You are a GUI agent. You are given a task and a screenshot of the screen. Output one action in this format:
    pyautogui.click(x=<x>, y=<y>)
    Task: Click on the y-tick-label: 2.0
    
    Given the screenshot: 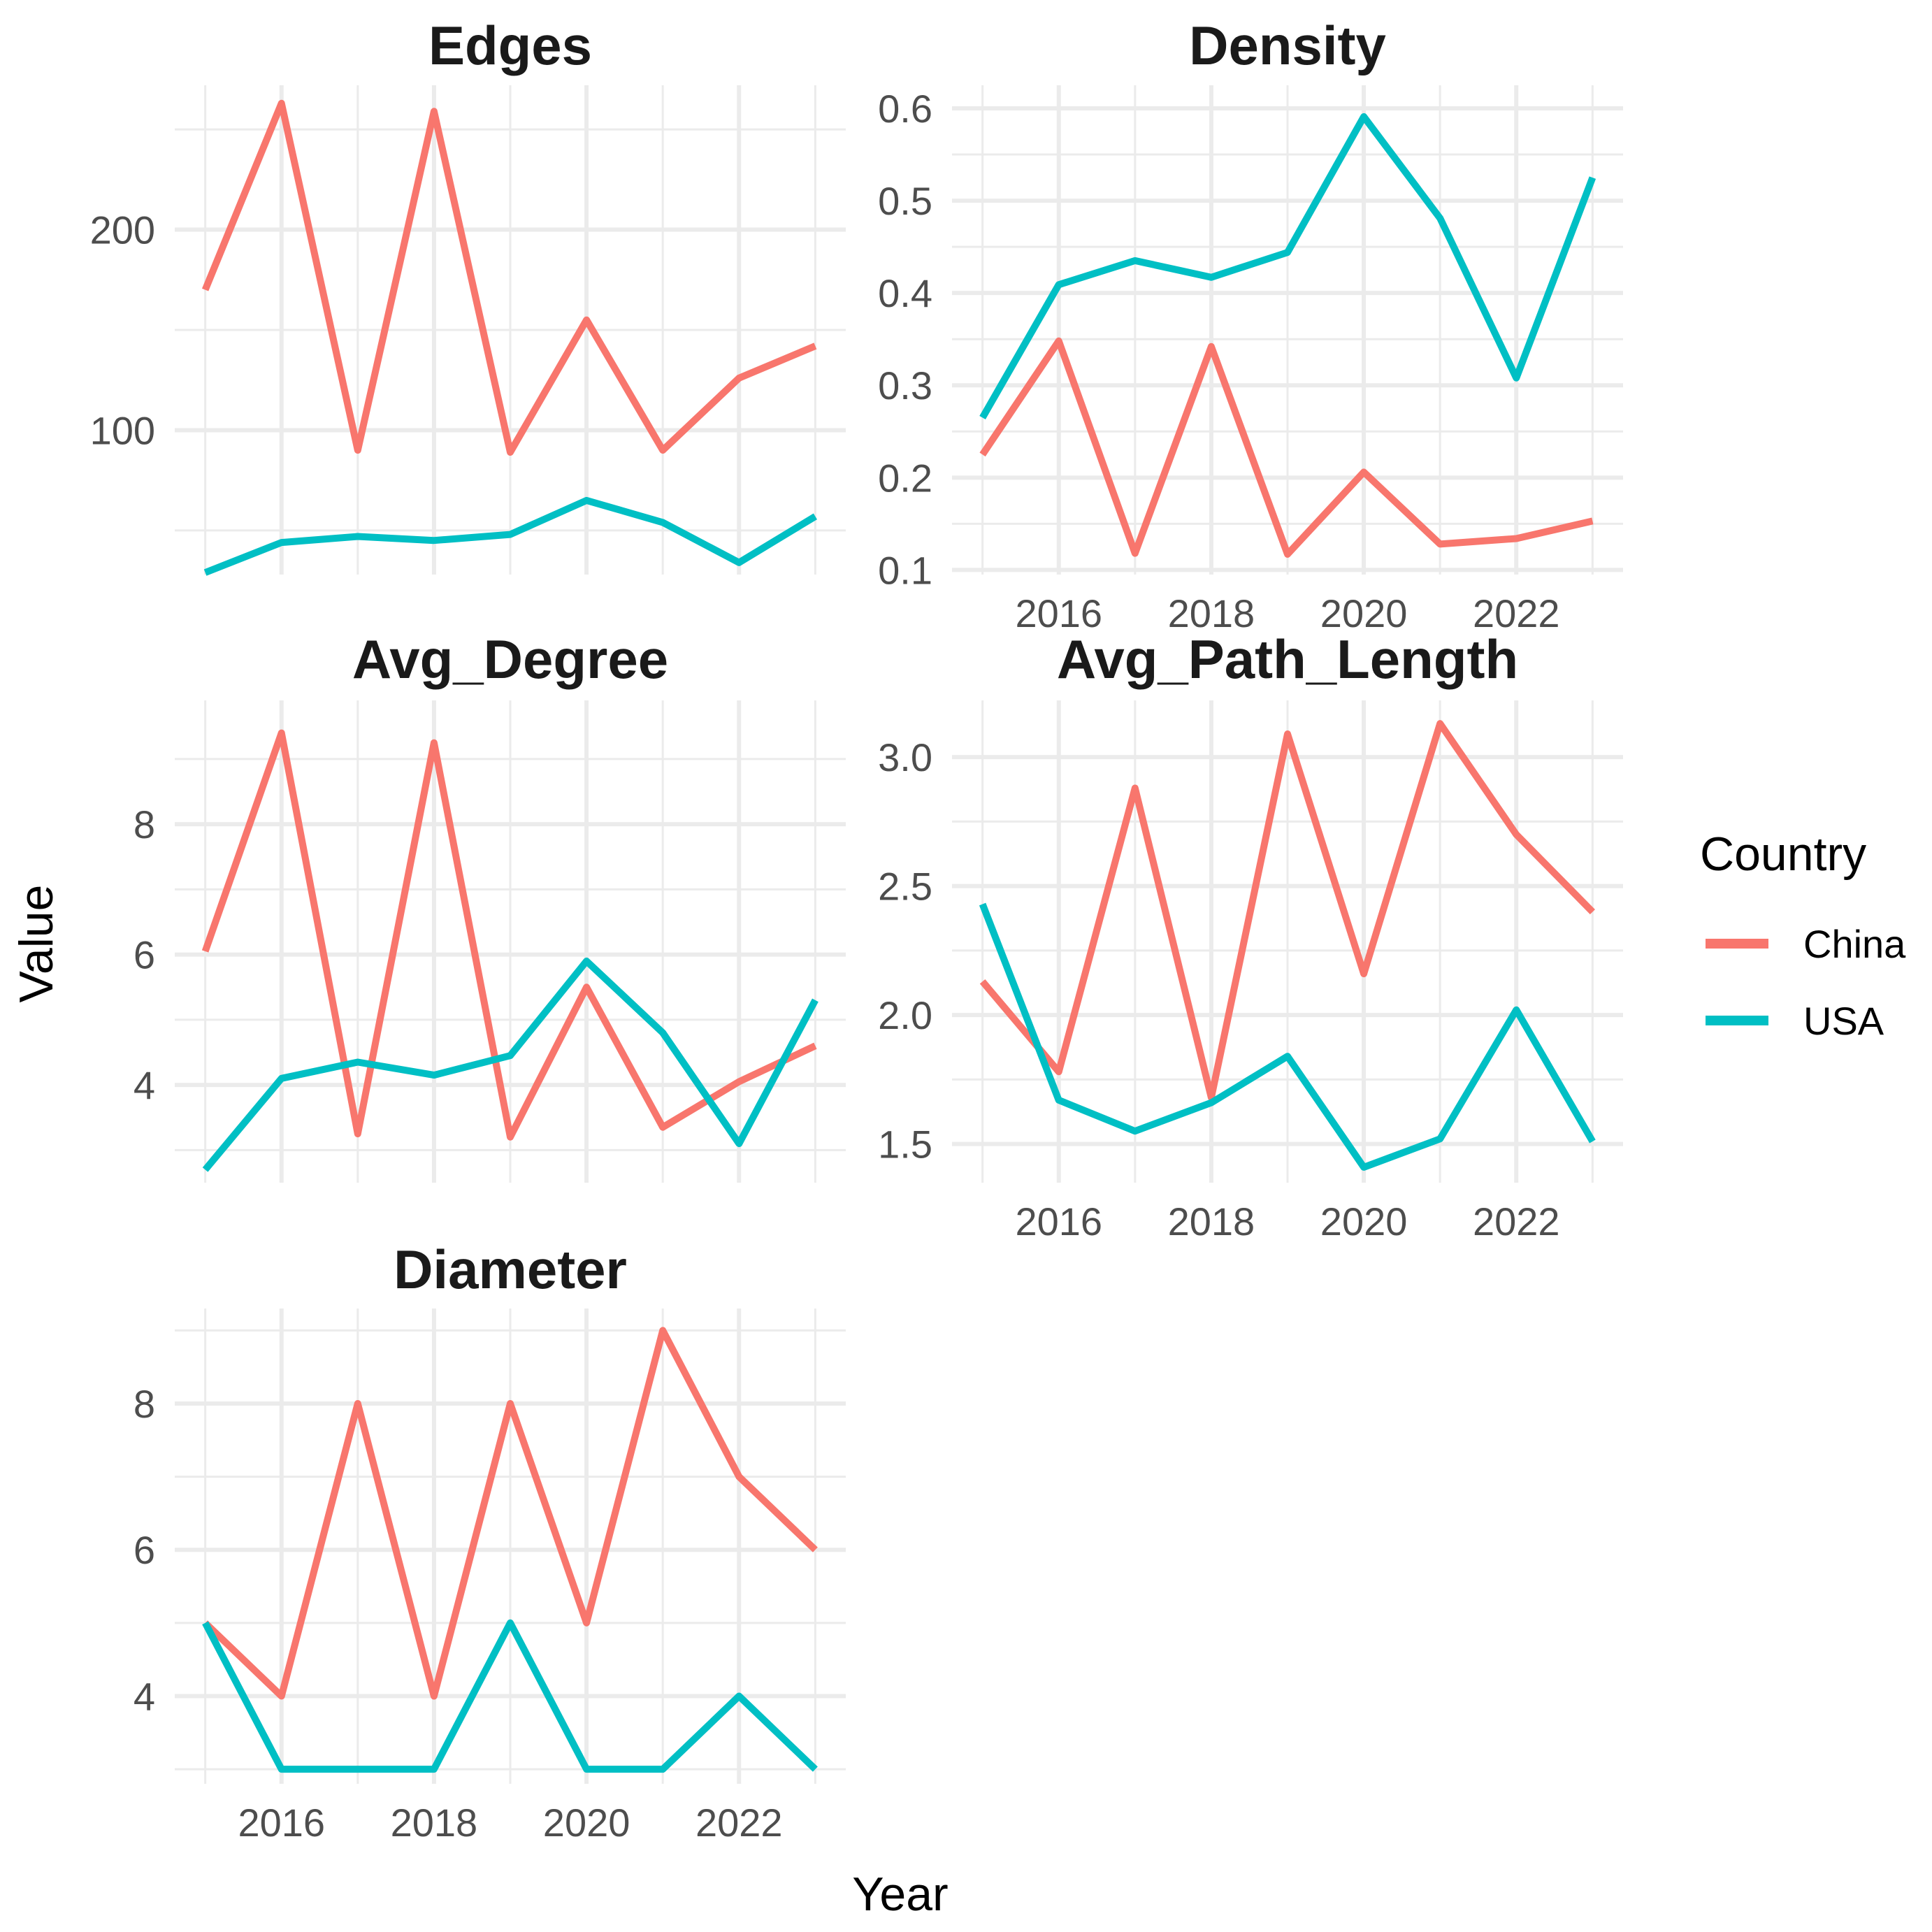 What is the action you would take?
    pyautogui.click(x=905, y=1015)
    